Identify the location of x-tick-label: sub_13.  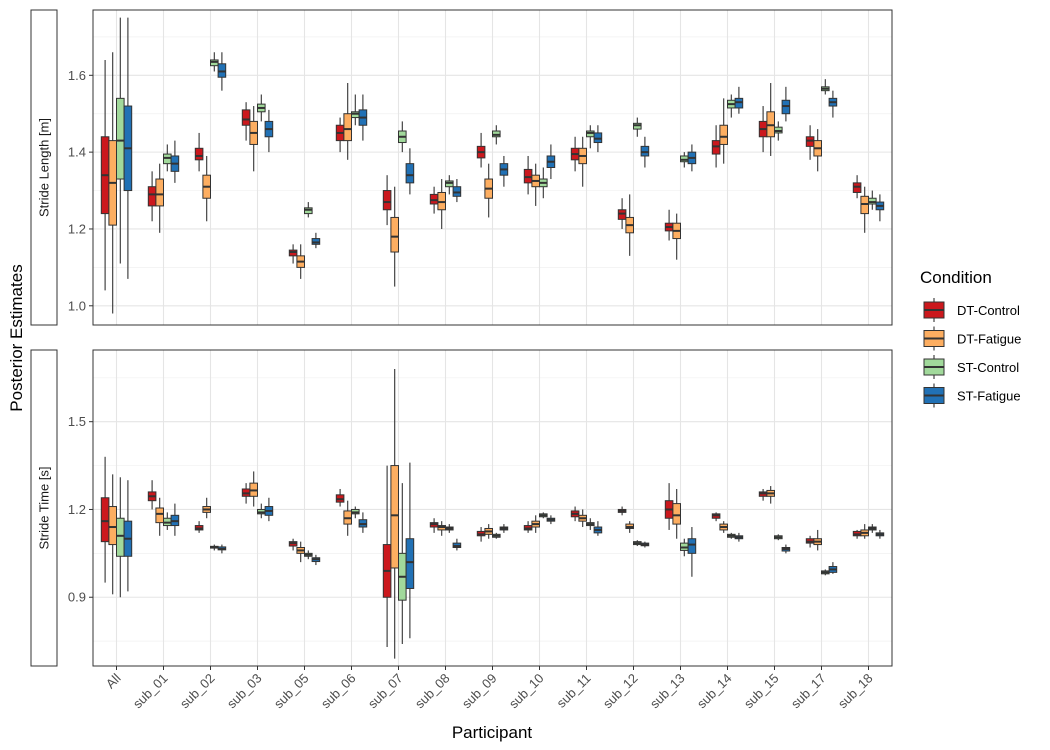
(667, 691).